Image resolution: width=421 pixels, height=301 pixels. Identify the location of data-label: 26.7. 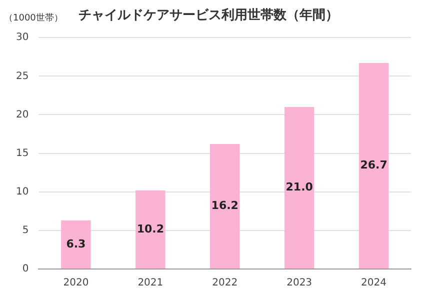
(374, 165).